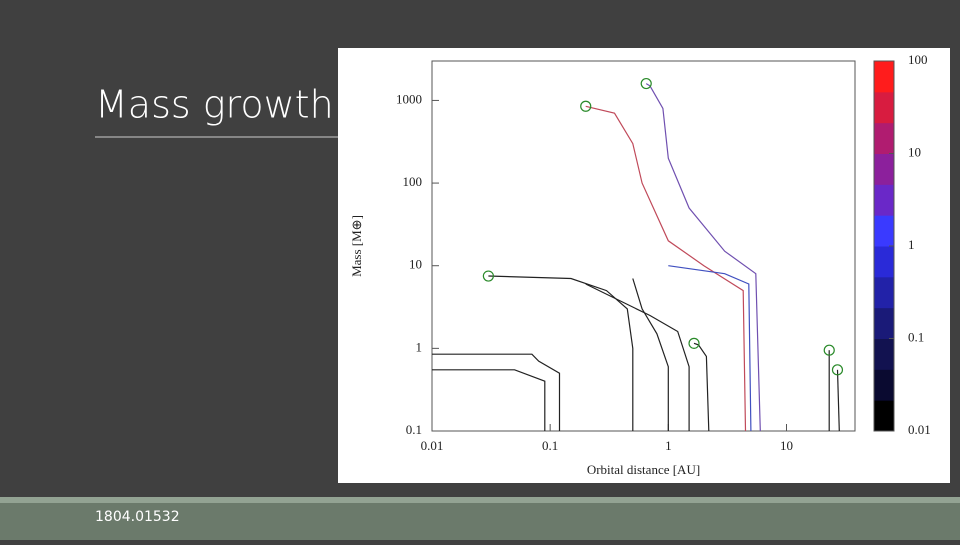 The height and width of the screenshot is (545, 960). What do you see at coordinates (414, 429) in the screenshot?
I see `y-tick-label: 0.1` at bounding box center [414, 429].